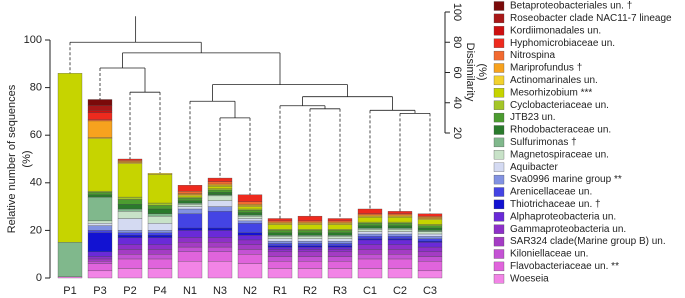 The height and width of the screenshot is (298, 685). What do you see at coordinates (159, 291) in the screenshot?
I see `x-tick-label: P4` at bounding box center [159, 291].